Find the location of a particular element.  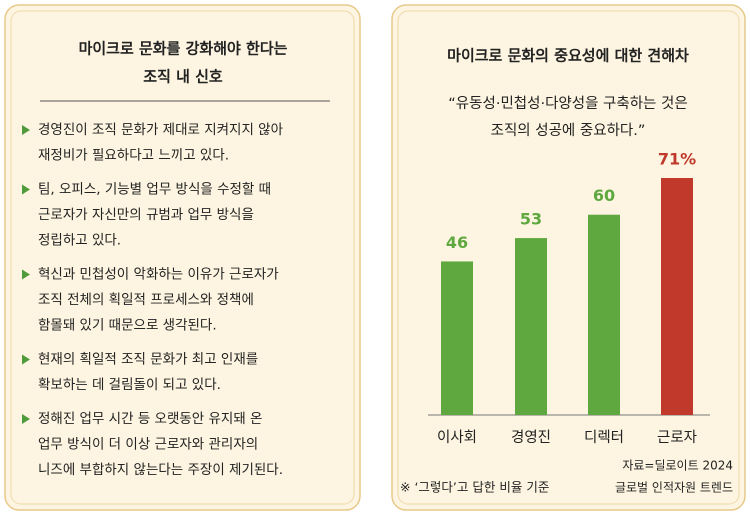

item-text: 함몰돼 있기 때문으로 생각된다. is located at coordinates (127, 326).